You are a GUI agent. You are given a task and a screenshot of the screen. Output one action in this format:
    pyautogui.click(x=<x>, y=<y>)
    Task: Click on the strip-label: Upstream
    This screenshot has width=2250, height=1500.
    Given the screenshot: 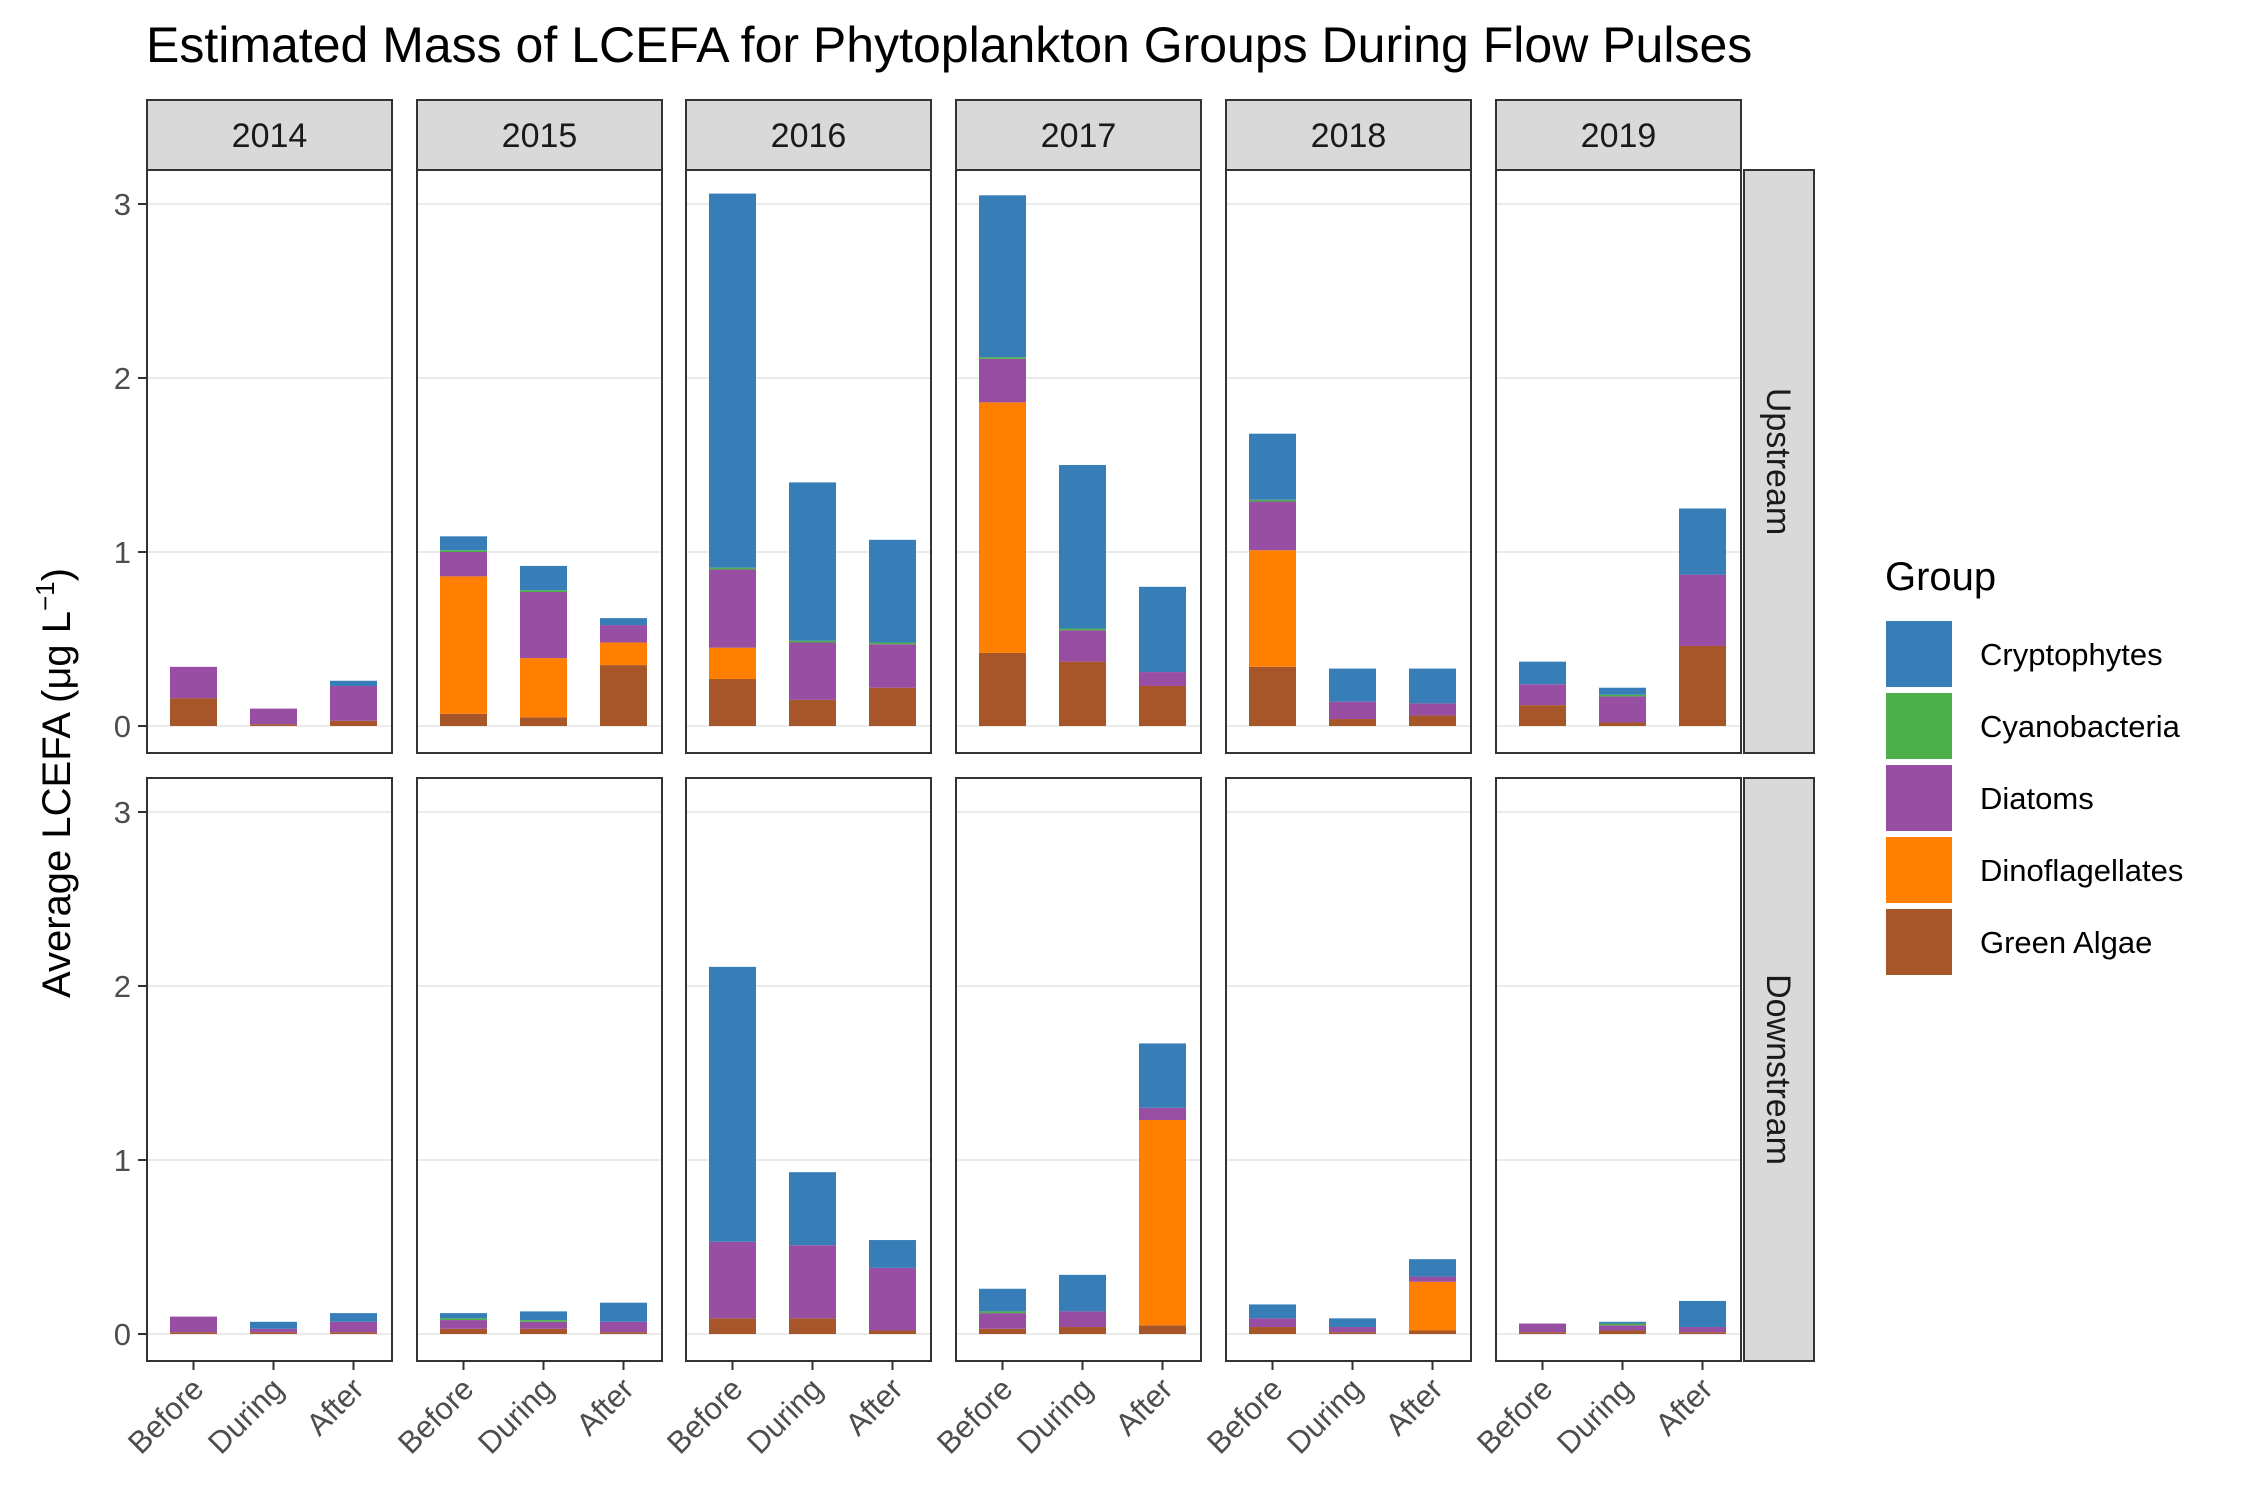 What is the action you would take?
    pyautogui.click(x=1778, y=461)
    